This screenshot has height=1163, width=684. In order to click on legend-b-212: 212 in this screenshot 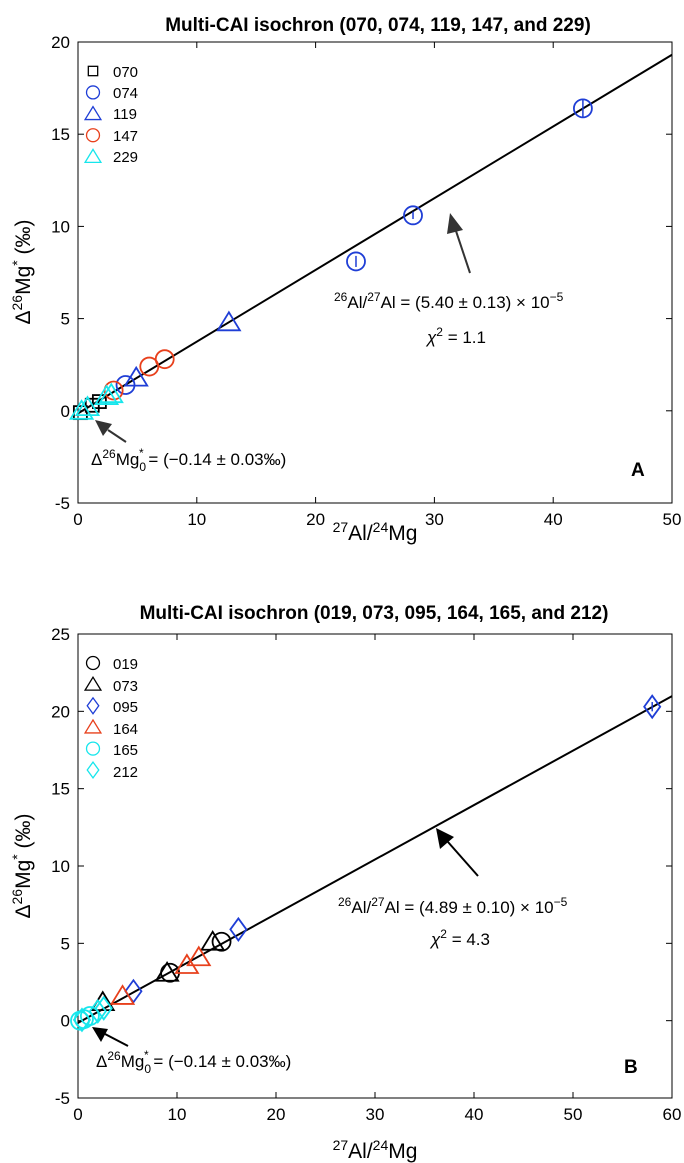, I will do `click(125, 772)`.